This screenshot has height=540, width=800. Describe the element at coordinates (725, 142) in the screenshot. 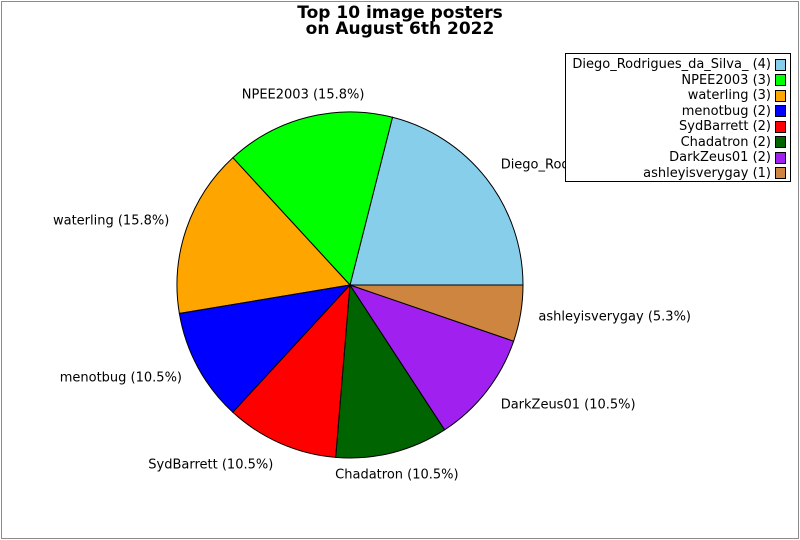

I see `legend-label: Chadatron (2)` at that location.